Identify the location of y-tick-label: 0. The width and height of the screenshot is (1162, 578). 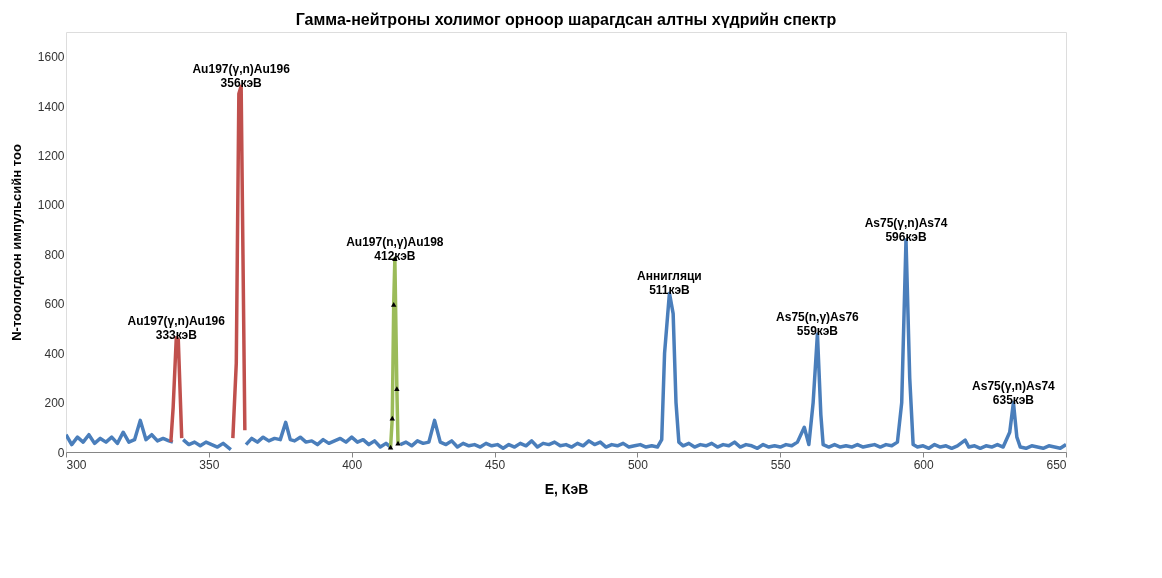
(61, 452).